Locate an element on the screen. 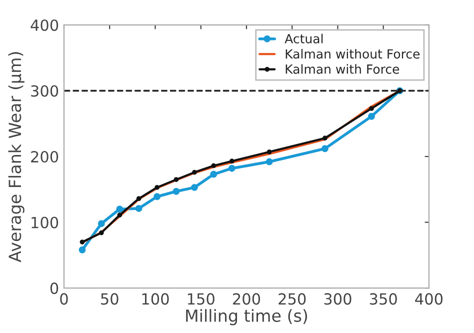 This screenshot has width=474, height=333. y-tick-label: 100 is located at coordinates (45, 222).